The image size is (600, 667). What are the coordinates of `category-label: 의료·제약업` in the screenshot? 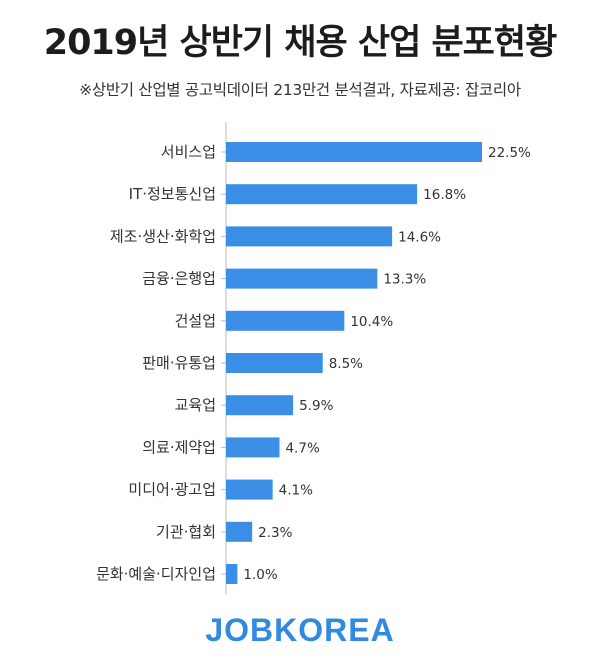 It's located at (179, 447).